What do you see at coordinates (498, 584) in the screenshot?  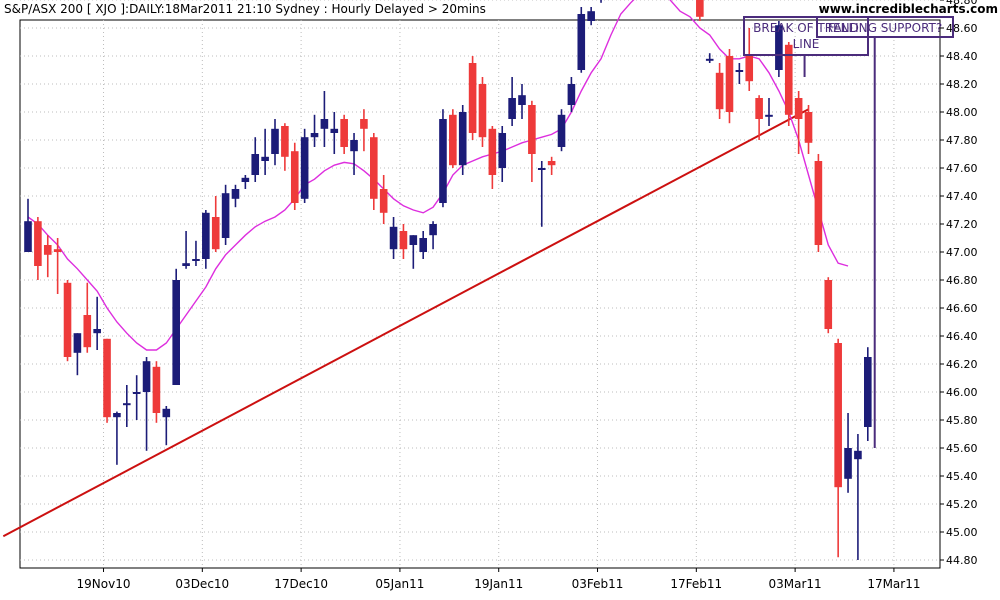 I see `x-tick-label: 19Jan11` at bounding box center [498, 584].